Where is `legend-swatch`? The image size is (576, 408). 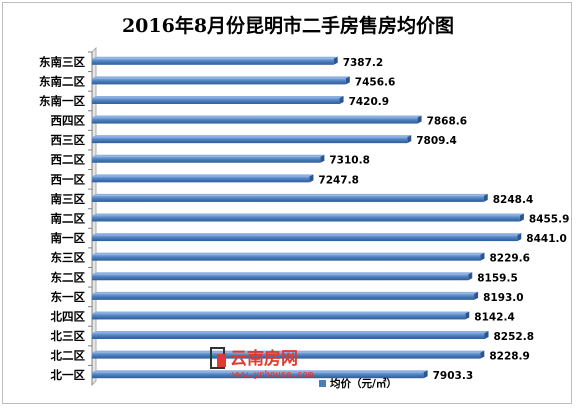 legend-swatch is located at coordinates (322, 383).